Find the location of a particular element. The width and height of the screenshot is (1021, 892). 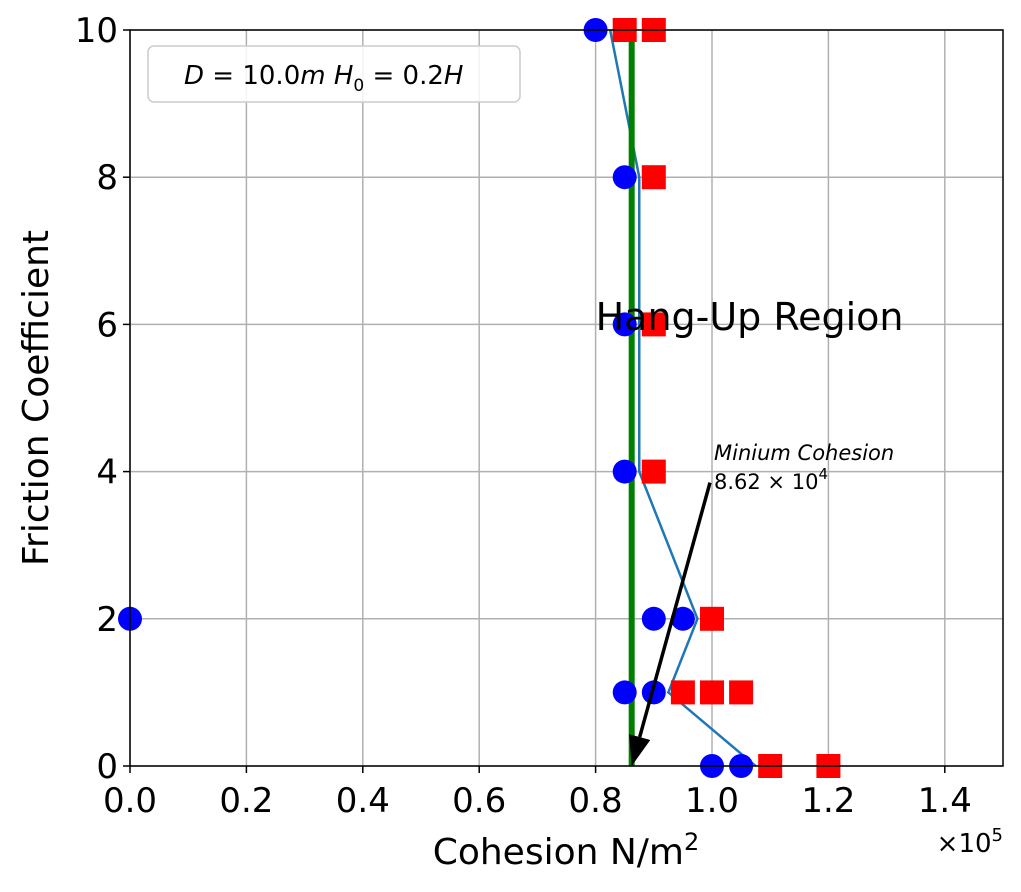

legend-h-value: = 0.2 is located at coordinates (404, 76).